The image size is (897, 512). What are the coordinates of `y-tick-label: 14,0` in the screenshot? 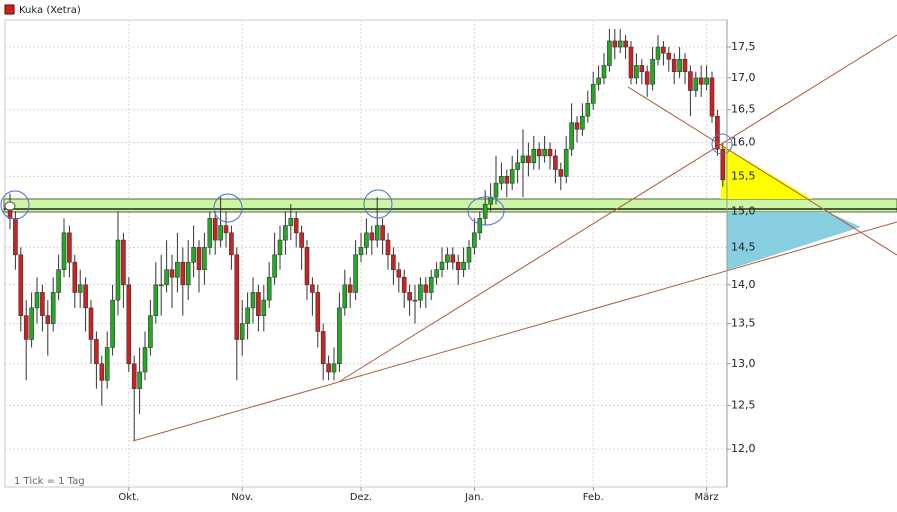 It's located at (743, 284).